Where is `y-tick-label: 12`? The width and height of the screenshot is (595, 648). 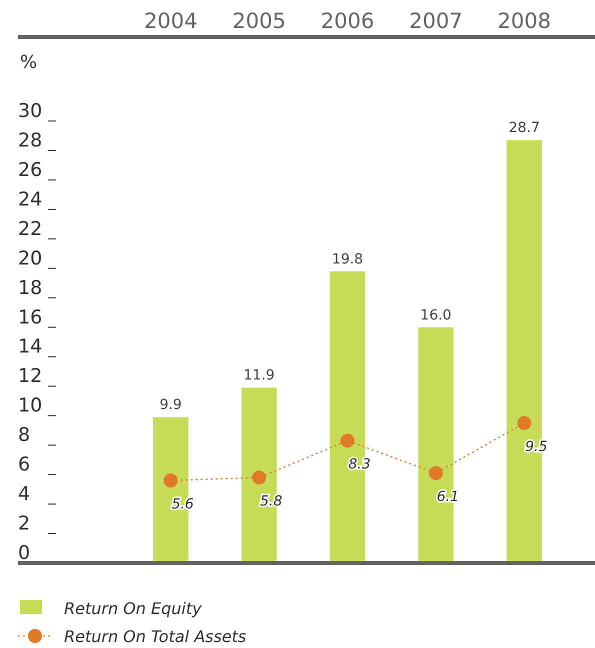 y-tick-label: 12 is located at coordinates (30, 376).